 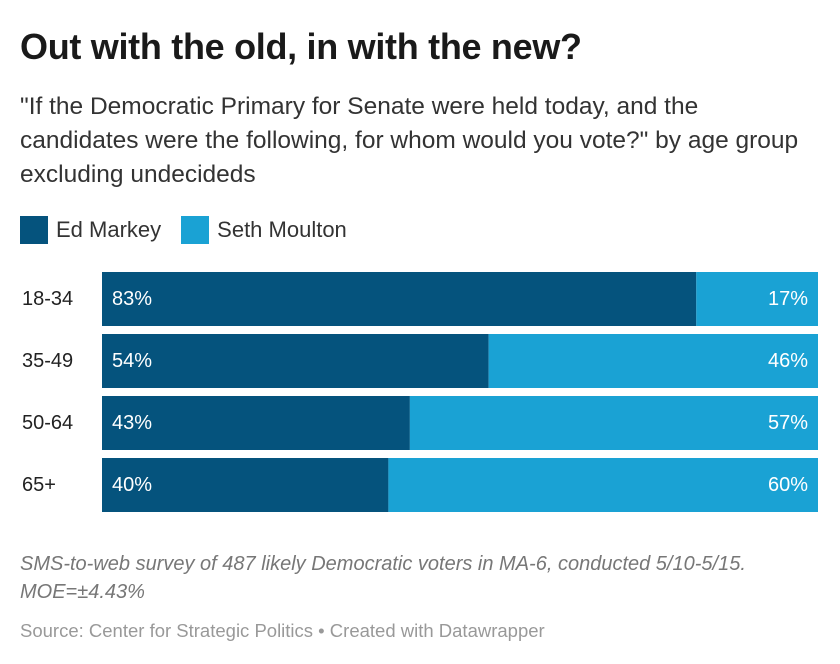 I want to click on legend-item-ed-markey: Ed Markey, so click(x=90, y=230).